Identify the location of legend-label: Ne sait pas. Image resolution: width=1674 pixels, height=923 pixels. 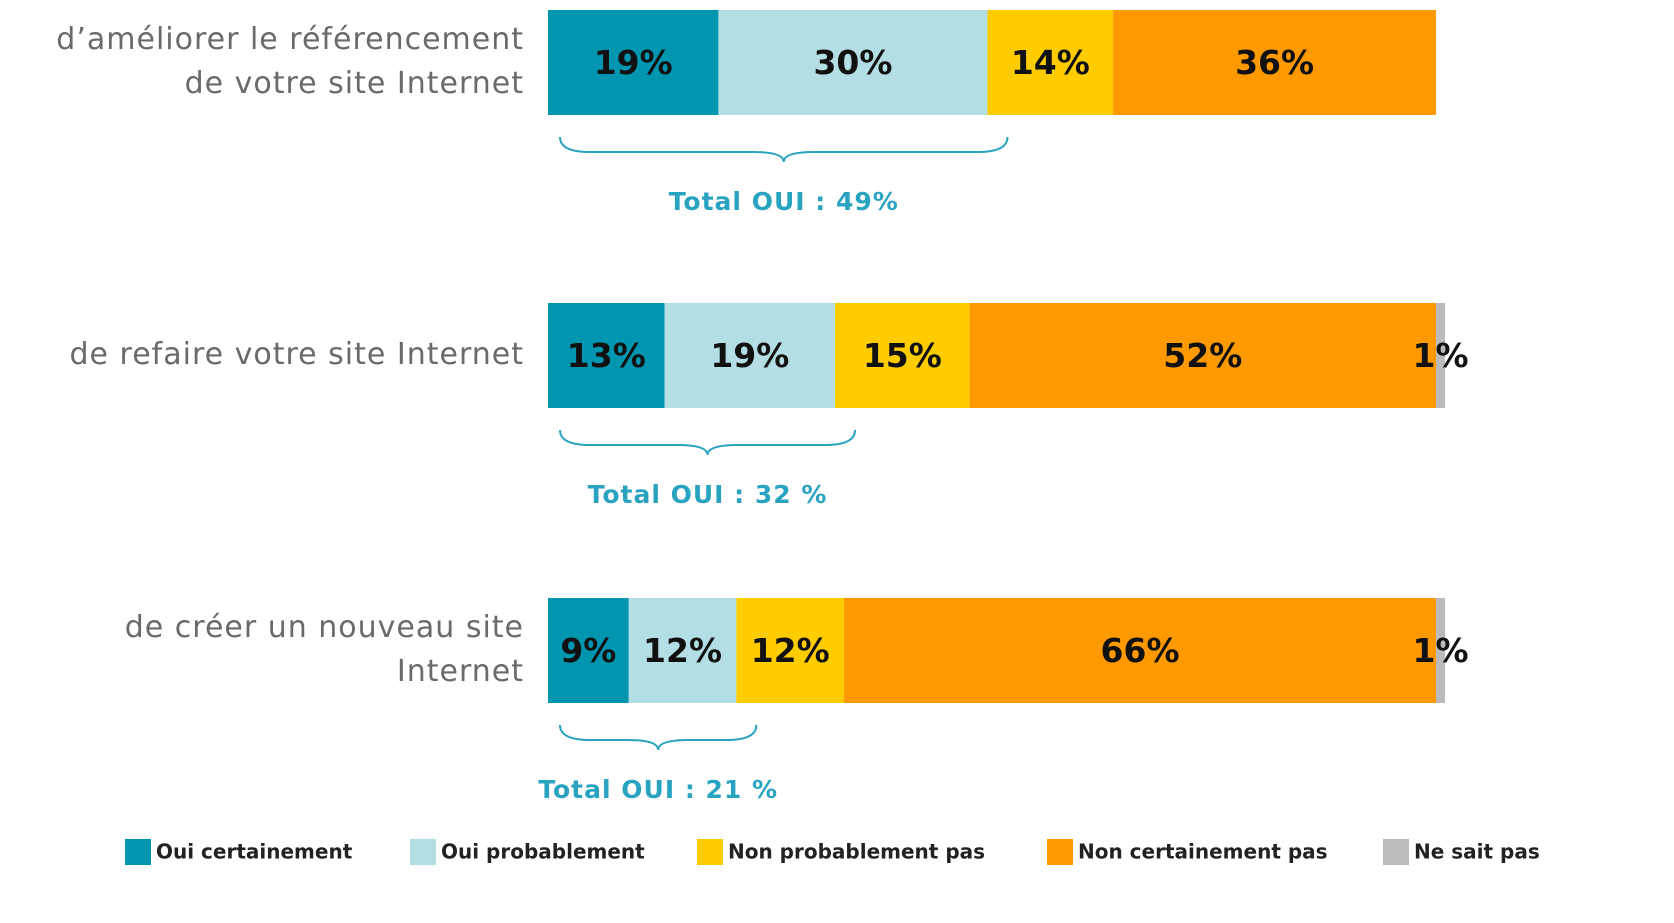
(1477, 852).